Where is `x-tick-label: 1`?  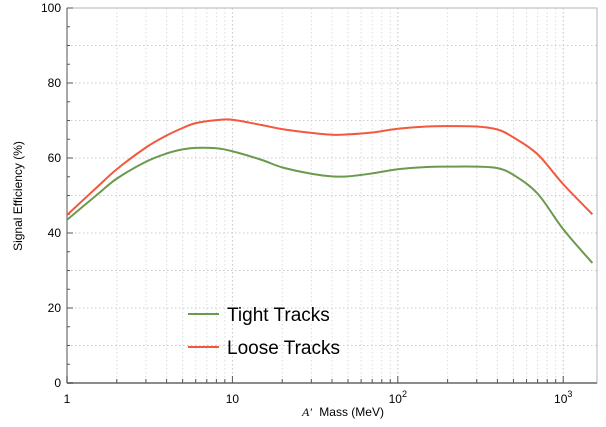 x-tick-label: 1 is located at coordinates (67, 399).